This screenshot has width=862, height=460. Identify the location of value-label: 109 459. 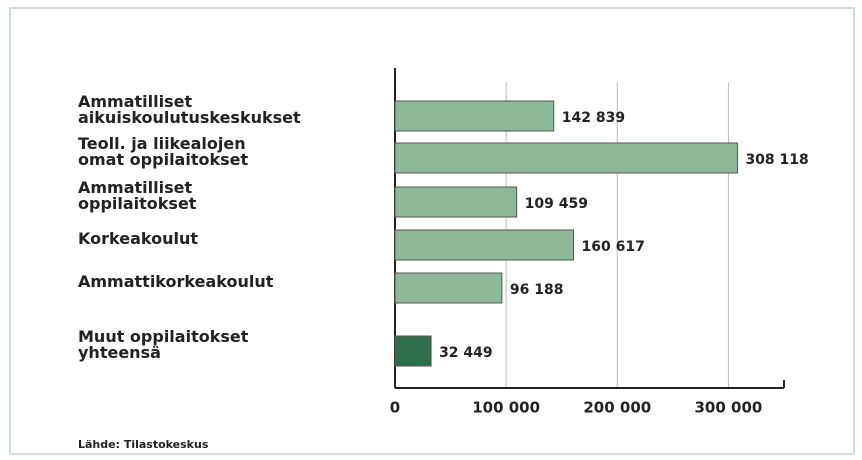
(556, 204).